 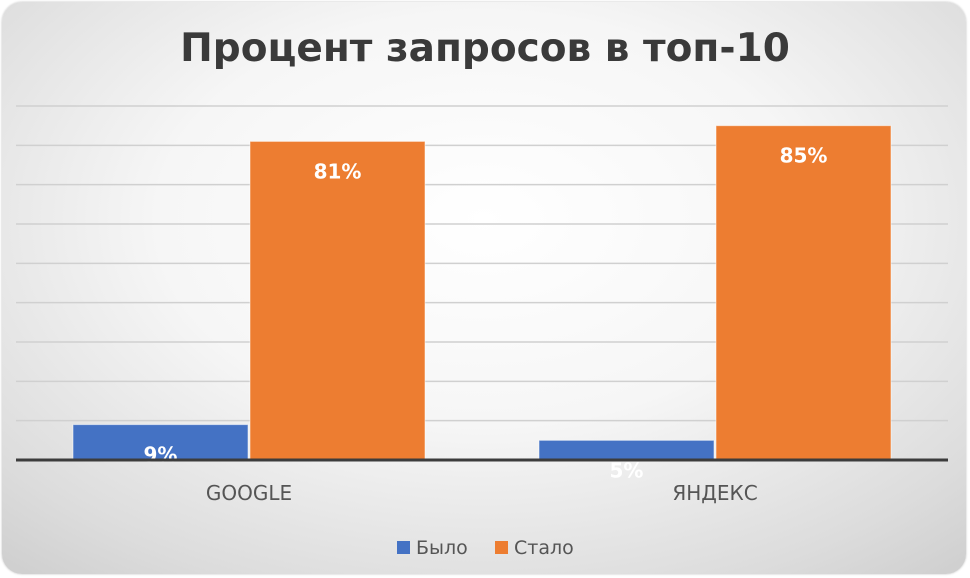 What do you see at coordinates (485, 48) in the screenshot?
I see `chart-title: Процент запросов в топ-10` at bounding box center [485, 48].